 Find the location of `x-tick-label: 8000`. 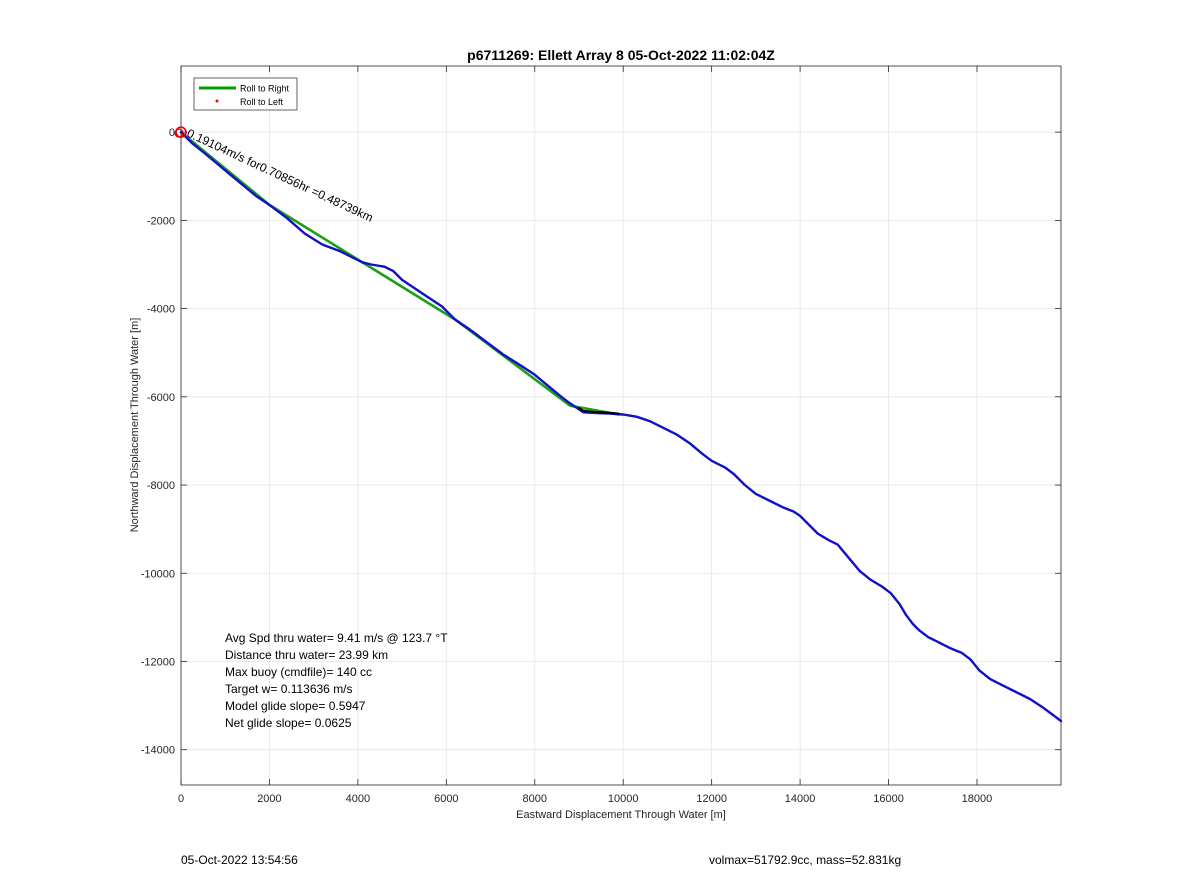

x-tick-label: 8000 is located at coordinates (535, 799).